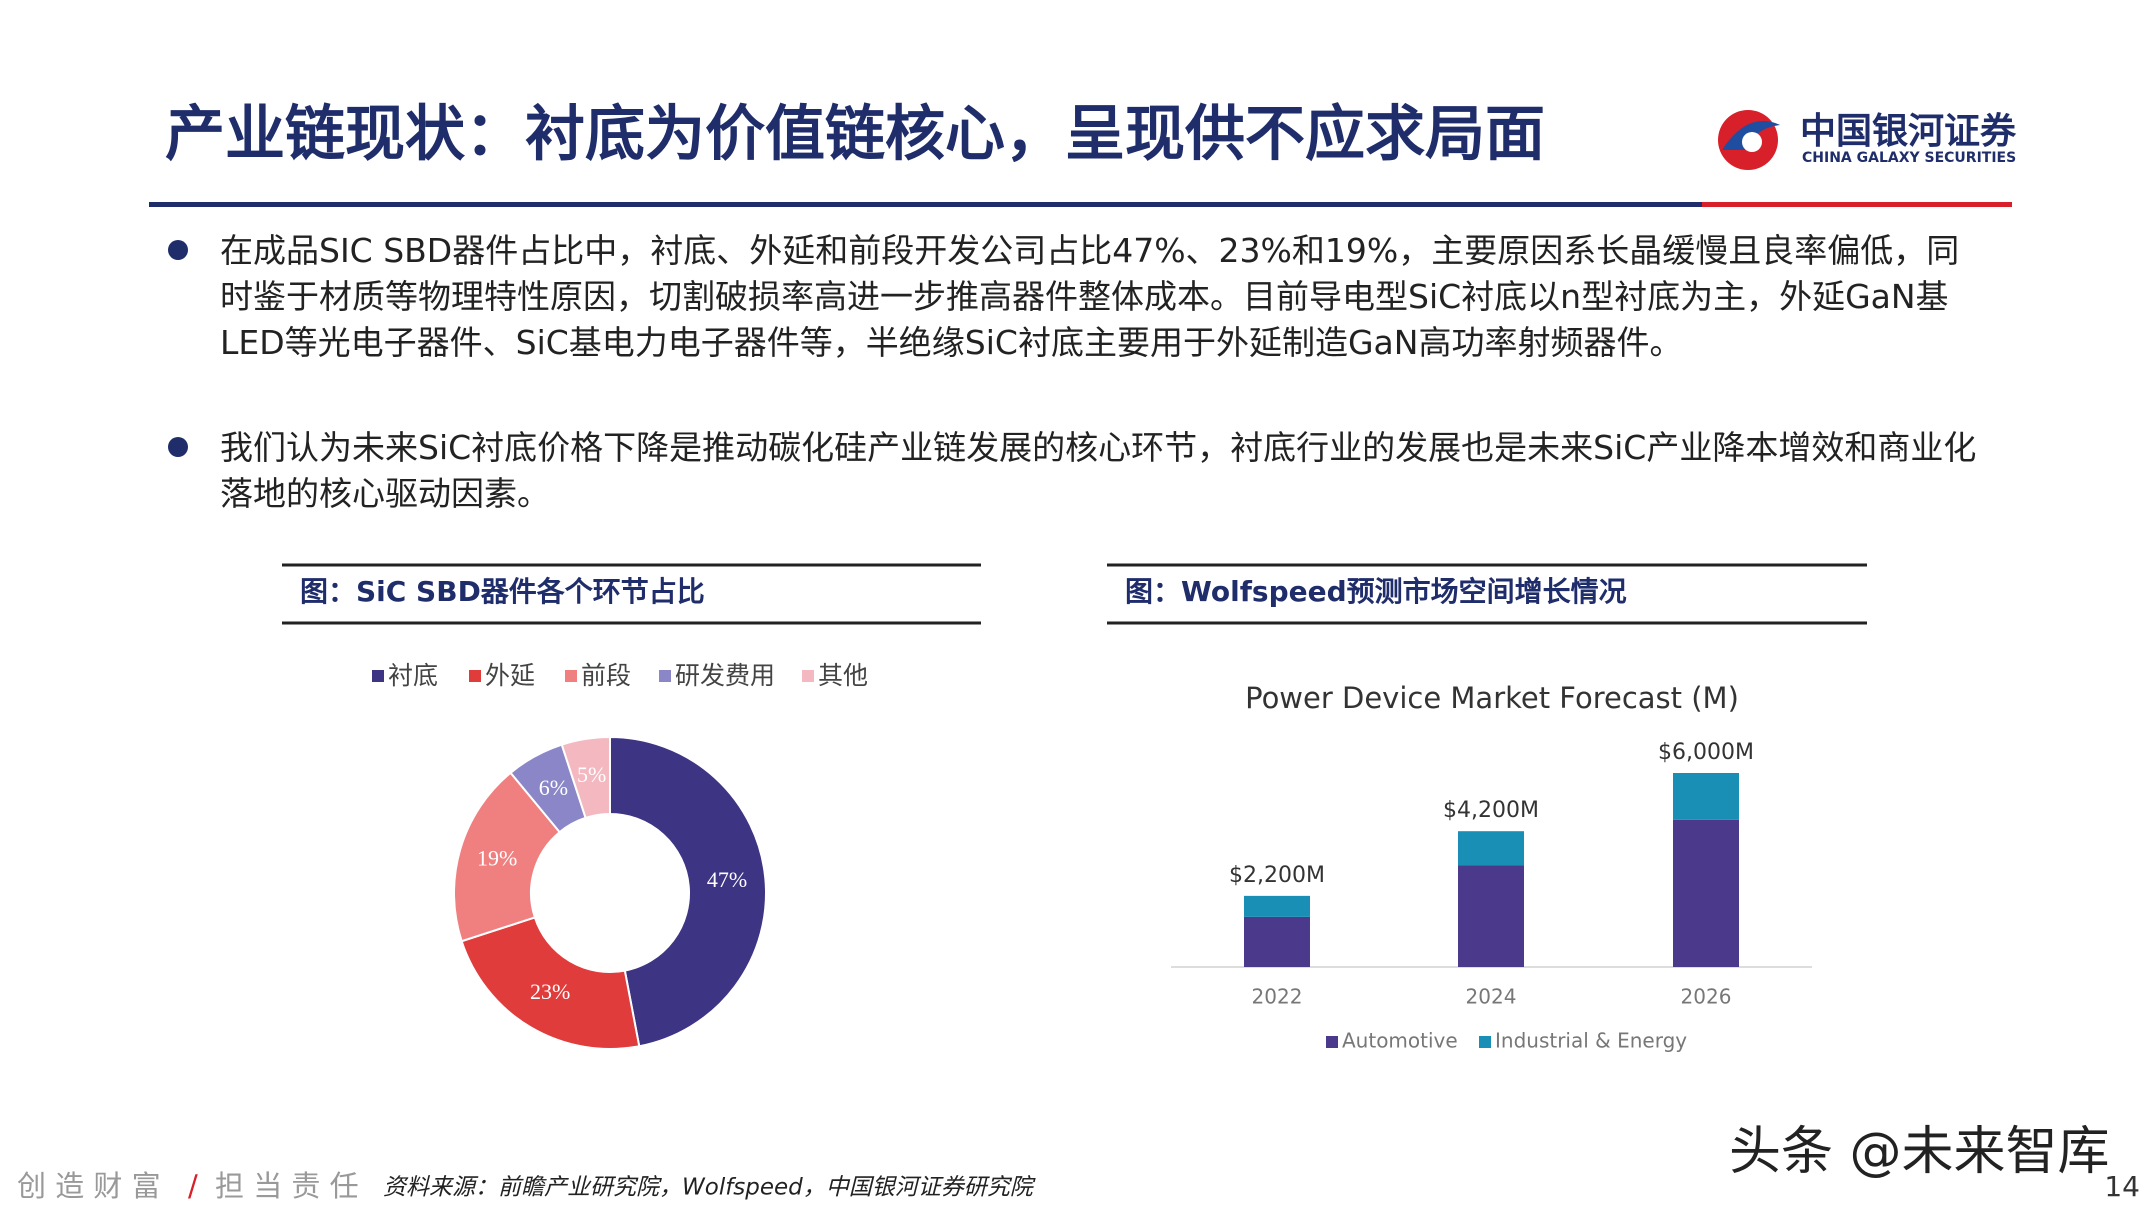  Describe the element at coordinates (1376, 591) in the screenshot. I see `chart-caption: 图：Wolfspeed预测市场空间增长情况` at that location.